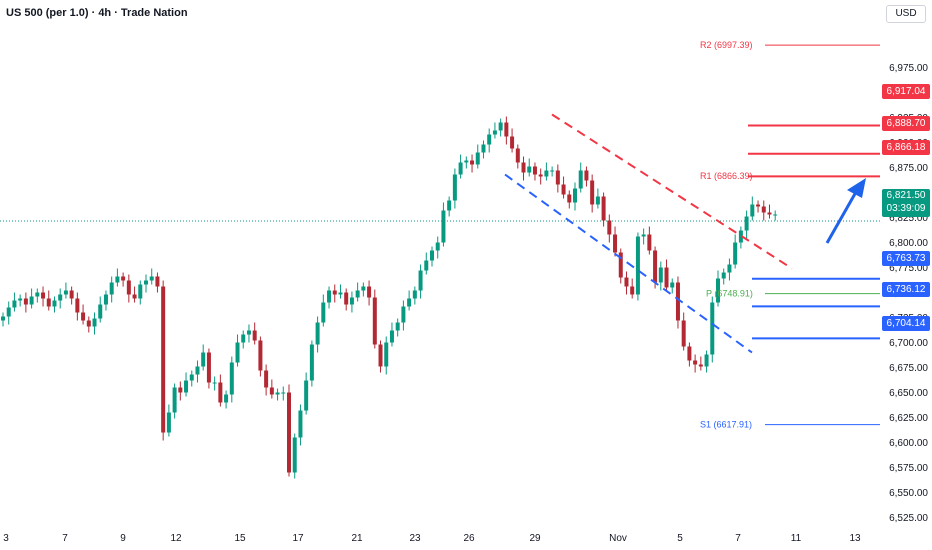  What do you see at coordinates (906, 258) in the screenshot?
I see `support-price-label-1: 6,763.73` at bounding box center [906, 258].